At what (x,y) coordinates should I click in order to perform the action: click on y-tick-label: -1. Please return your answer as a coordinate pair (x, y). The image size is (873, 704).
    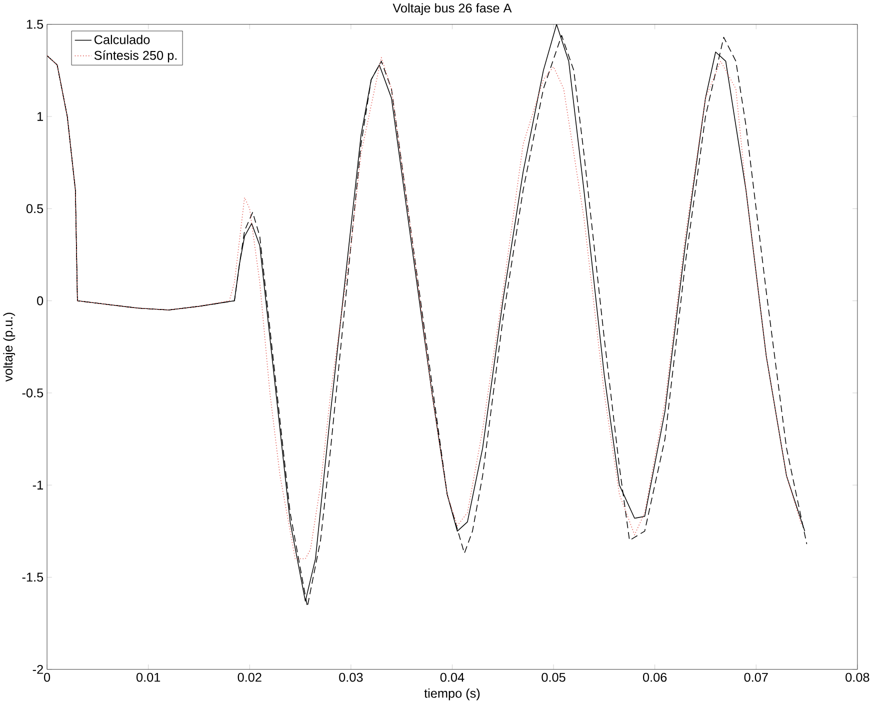
    Looking at the image, I should click on (37, 485).